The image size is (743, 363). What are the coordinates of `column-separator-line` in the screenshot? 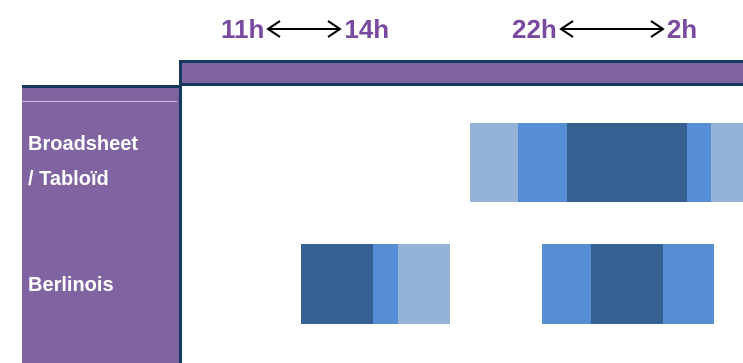 It's located at (99, 101).